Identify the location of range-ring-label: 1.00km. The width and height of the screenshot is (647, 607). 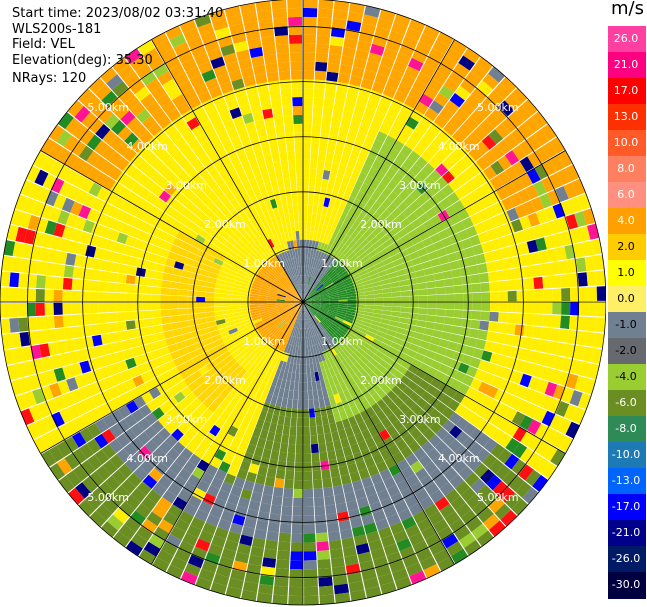
(342, 263).